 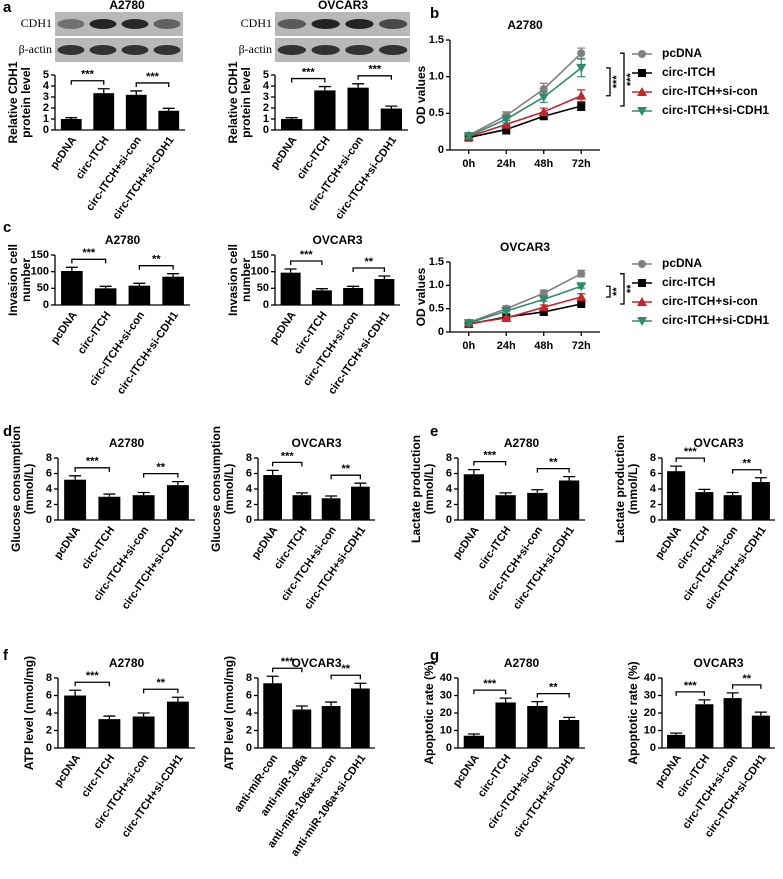 What do you see at coordinates (26, 280) in the screenshot?
I see `y-axis-label: number` at bounding box center [26, 280].